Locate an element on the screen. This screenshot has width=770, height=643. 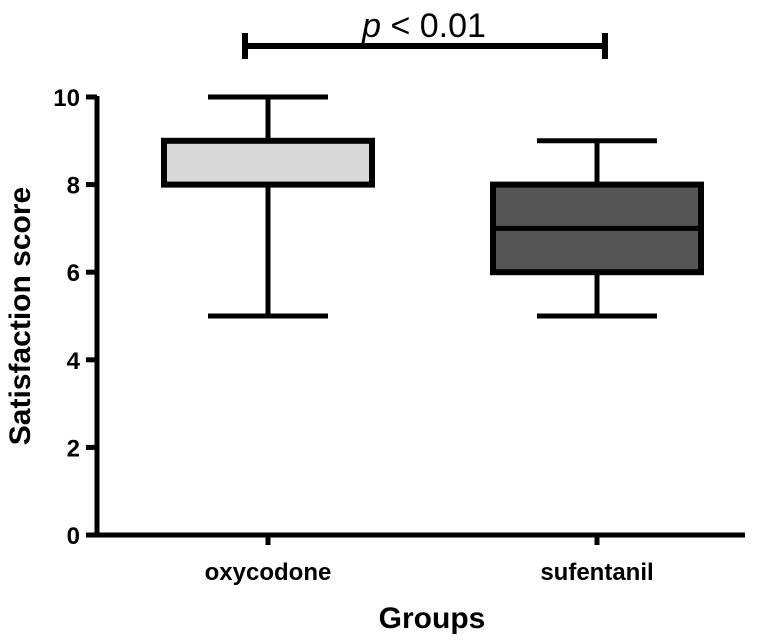
y-tick-label: 6 is located at coordinates (73, 273).